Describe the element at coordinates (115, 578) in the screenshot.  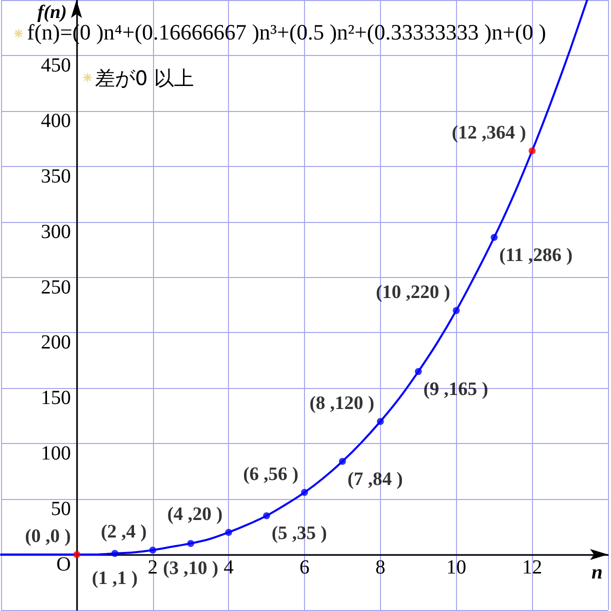
I see `data-label: (1 ,1 )` at that location.